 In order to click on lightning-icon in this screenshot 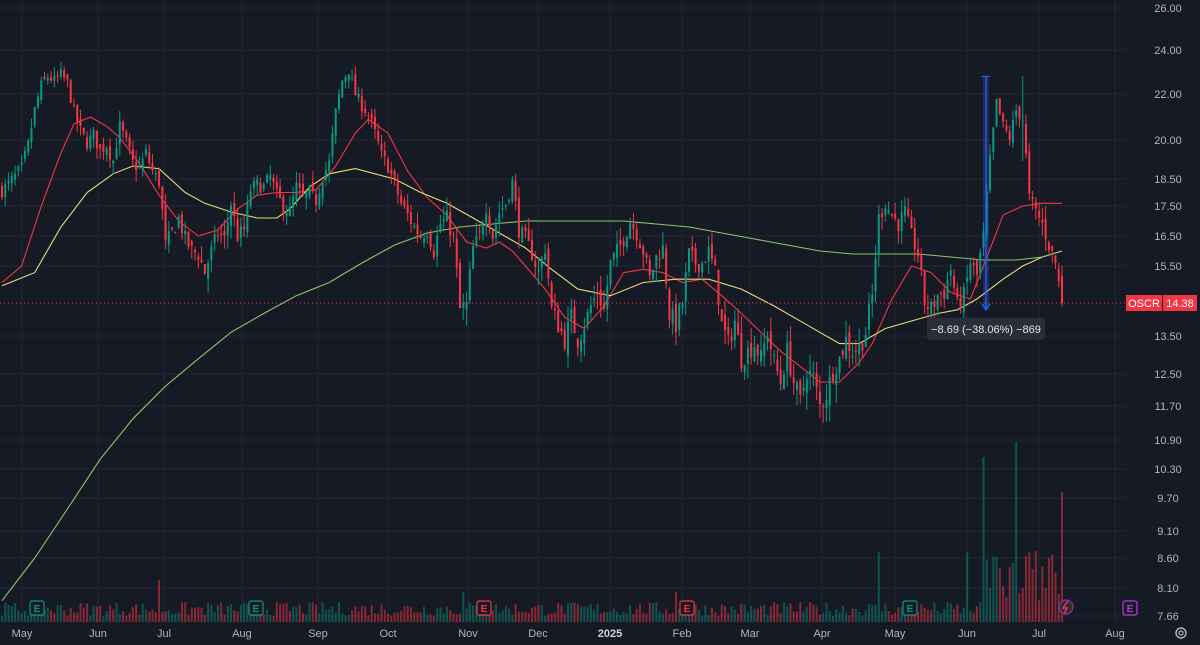, I will do `click(1066, 607)`.